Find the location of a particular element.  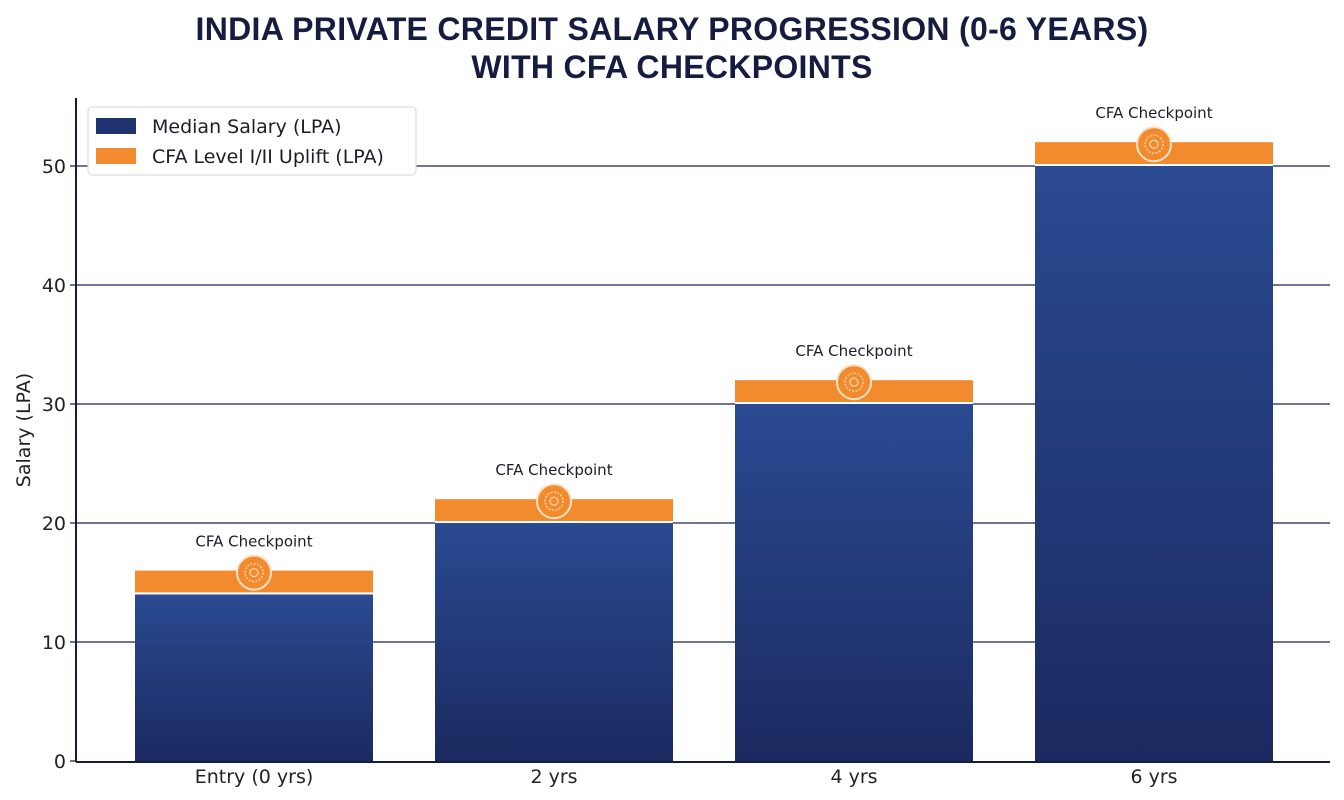

y-tick-label: 0 is located at coordinates (60, 762).